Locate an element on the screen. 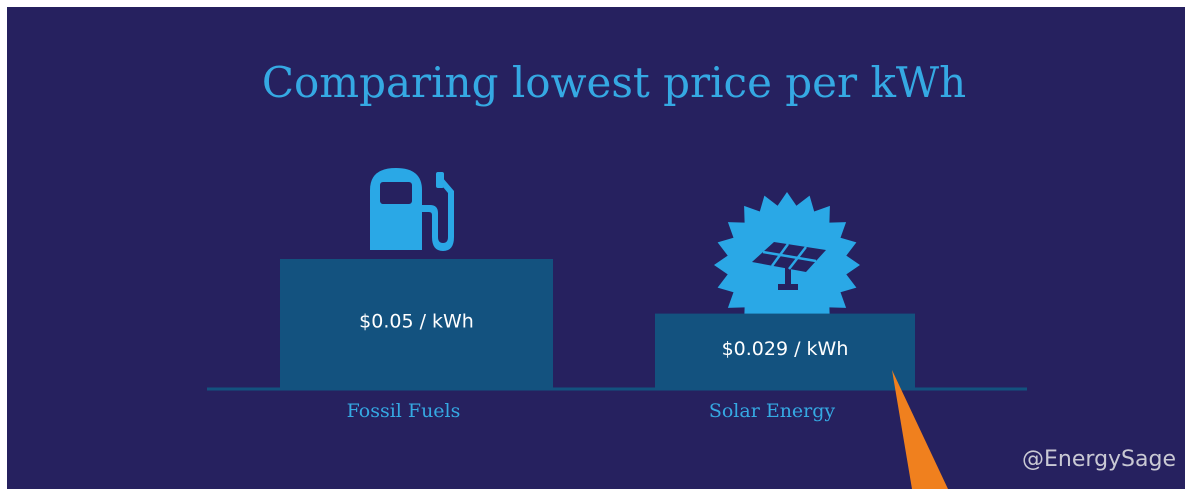 This screenshot has width=1192, height=489. pointer-arrow is located at coordinates (920, 429).